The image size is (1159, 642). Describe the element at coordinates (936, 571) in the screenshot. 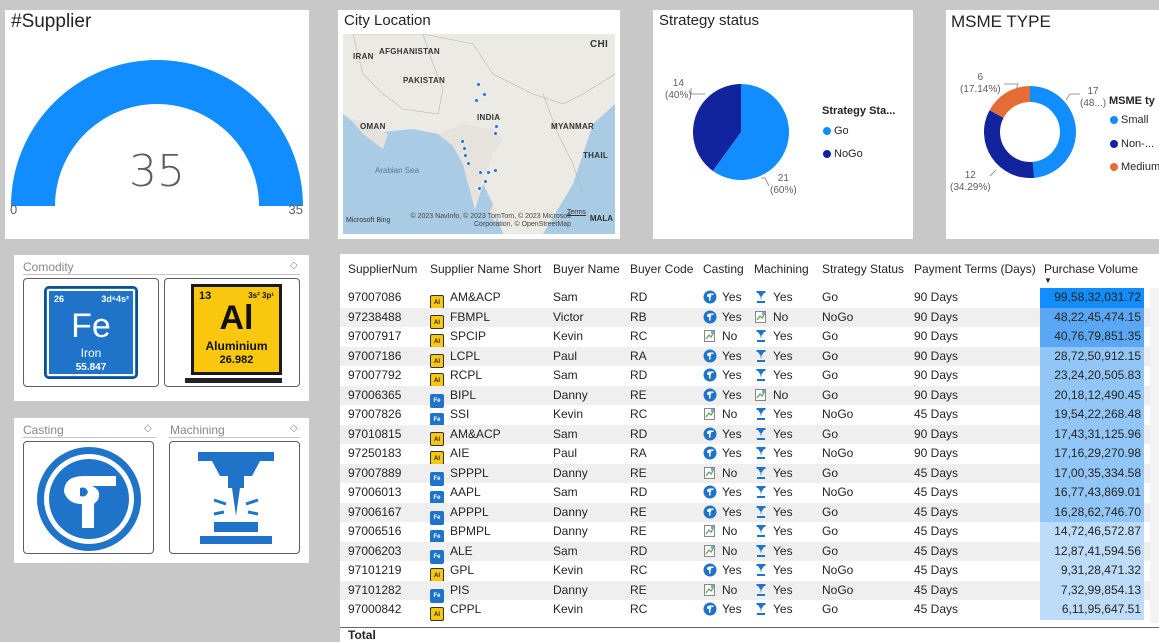

I see `cell-payment-terms: 45 Days` at that location.